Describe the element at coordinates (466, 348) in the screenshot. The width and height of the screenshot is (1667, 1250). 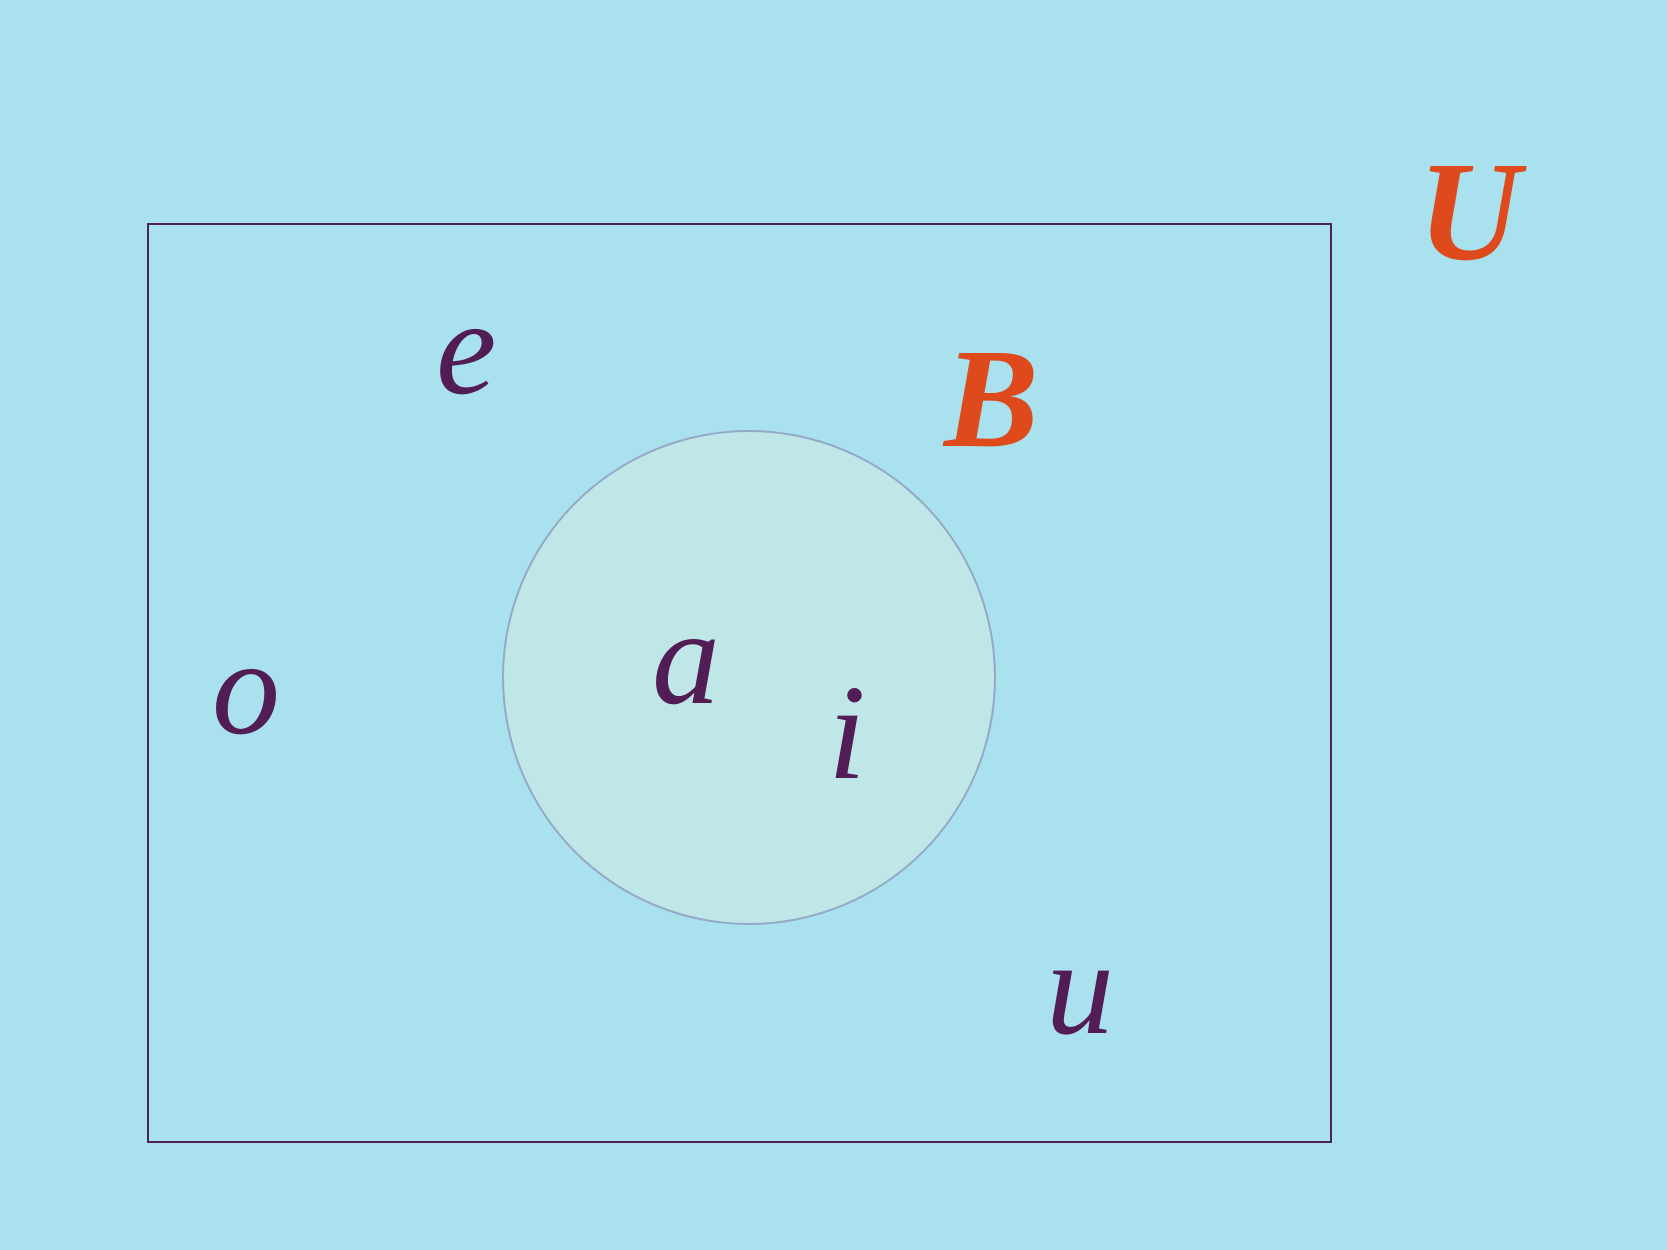
I see `element-e: e` at that location.